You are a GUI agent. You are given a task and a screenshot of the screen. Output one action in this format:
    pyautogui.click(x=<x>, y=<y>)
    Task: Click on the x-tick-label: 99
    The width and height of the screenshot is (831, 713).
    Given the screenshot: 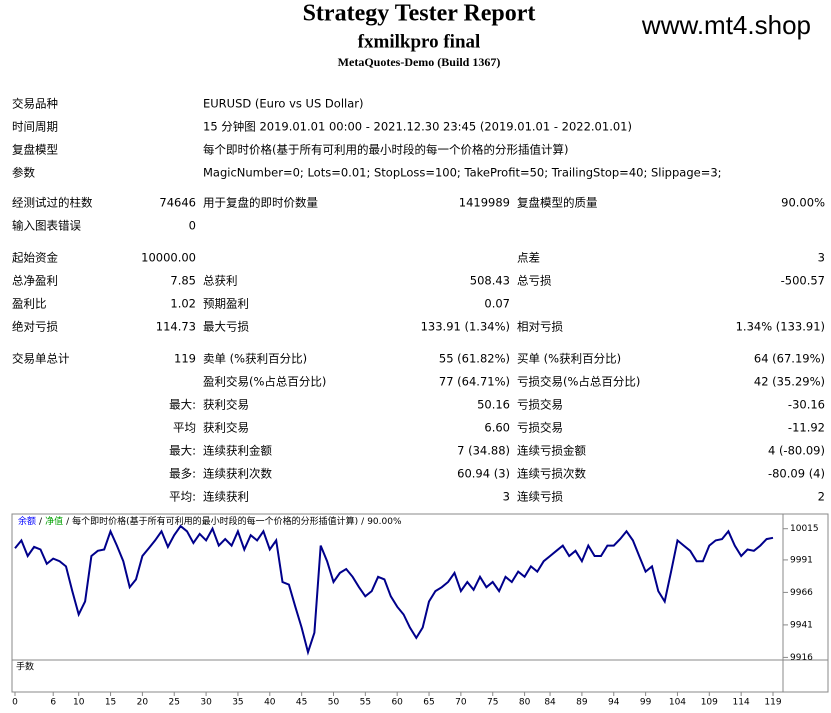 What is the action you would take?
    pyautogui.click(x=646, y=703)
    